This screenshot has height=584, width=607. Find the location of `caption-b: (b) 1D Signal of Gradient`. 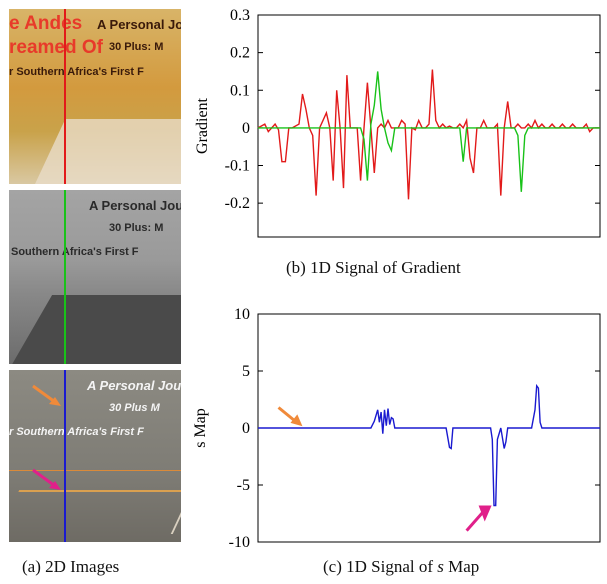

caption-b: (b) 1D Signal of Gradient is located at coordinates (373, 267).